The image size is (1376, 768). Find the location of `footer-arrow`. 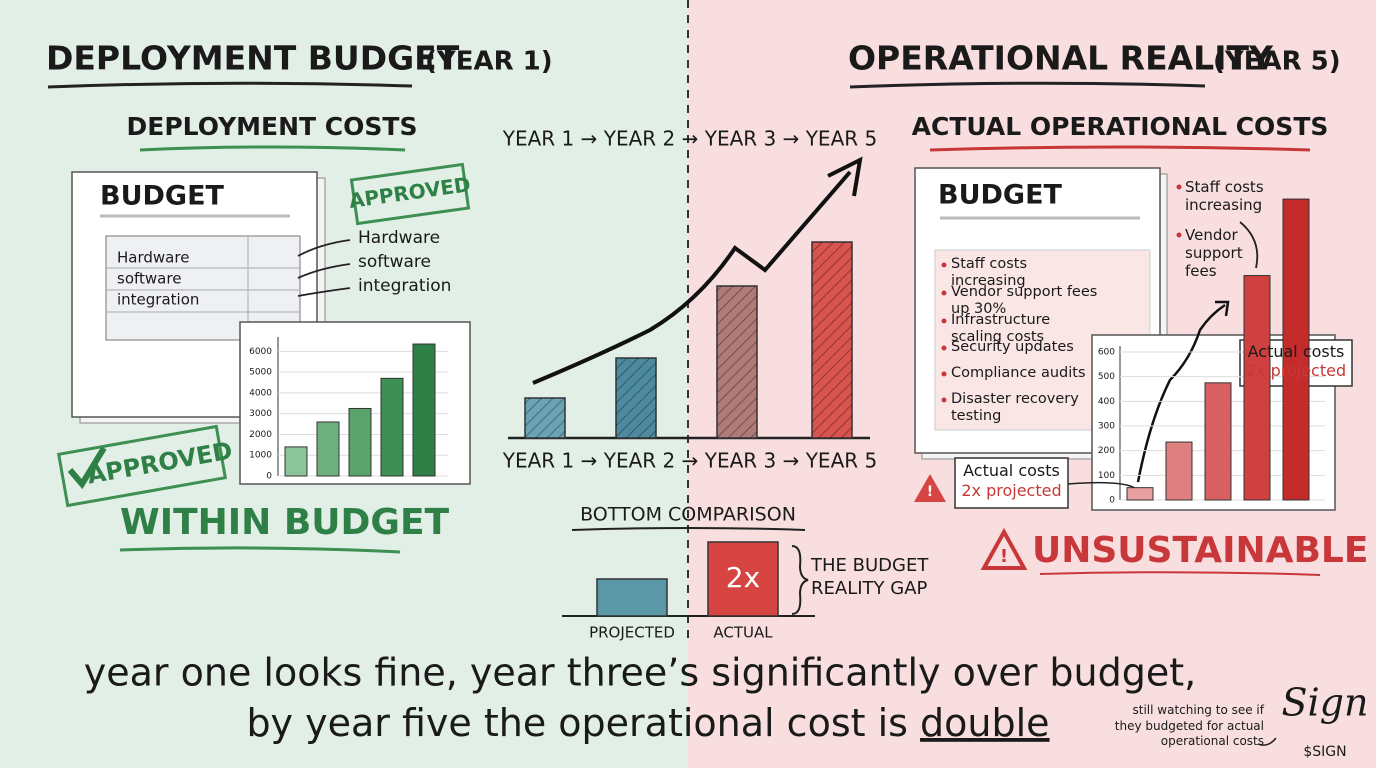

footer-arrow is located at coordinates (1267, 741).